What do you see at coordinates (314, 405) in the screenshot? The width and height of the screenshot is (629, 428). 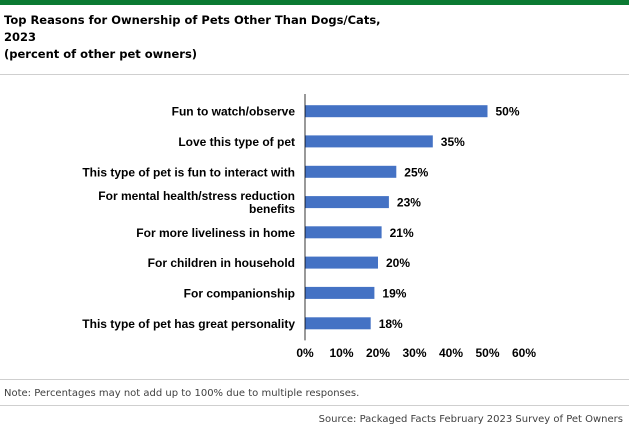 I see `source-divider` at bounding box center [314, 405].